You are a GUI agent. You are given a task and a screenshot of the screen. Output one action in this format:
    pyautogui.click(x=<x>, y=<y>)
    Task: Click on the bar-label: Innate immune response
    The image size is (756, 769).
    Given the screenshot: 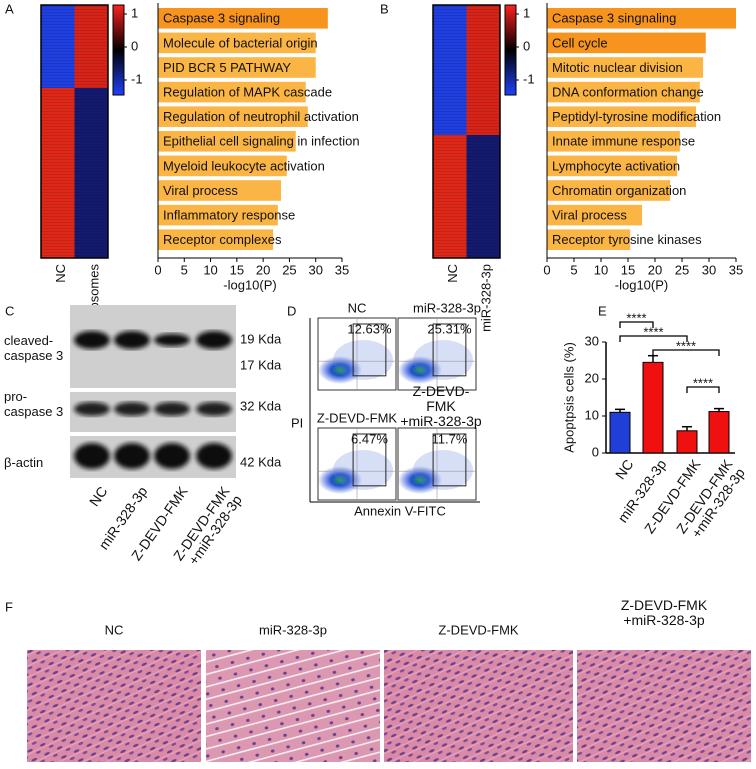 What is the action you would take?
    pyautogui.click(x=623, y=141)
    